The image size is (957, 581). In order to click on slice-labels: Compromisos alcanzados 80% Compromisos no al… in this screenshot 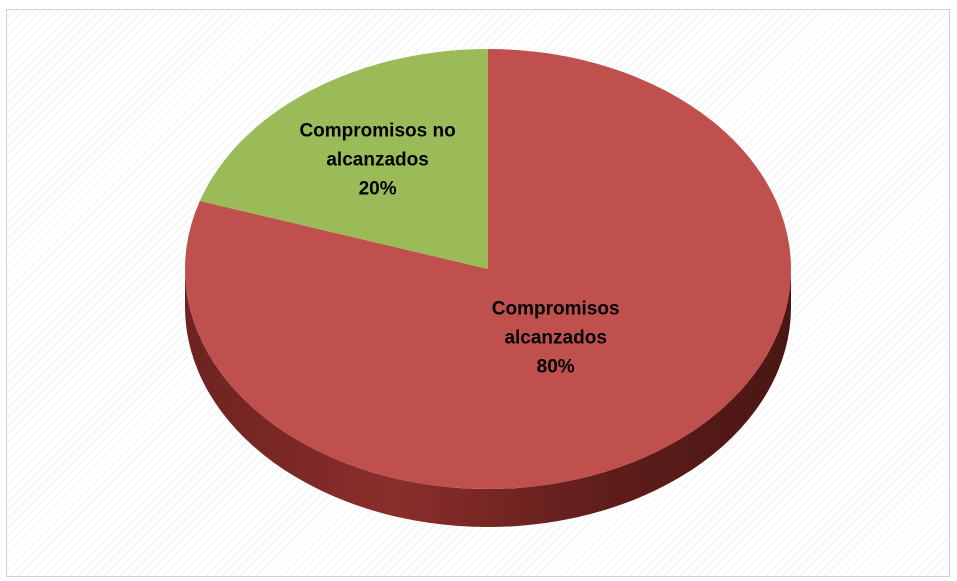, I will do `click(459, 249)`.